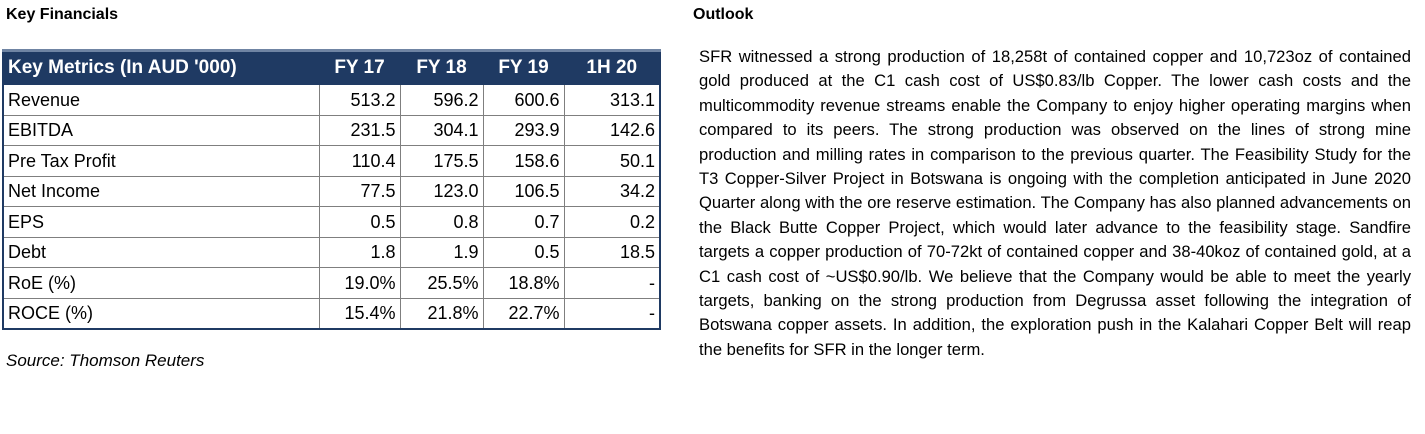 The image size is (1425, 434). Describe the element at coordinates (612, 252) in the screenshot. I see `cell-value: 18.5` at that location.